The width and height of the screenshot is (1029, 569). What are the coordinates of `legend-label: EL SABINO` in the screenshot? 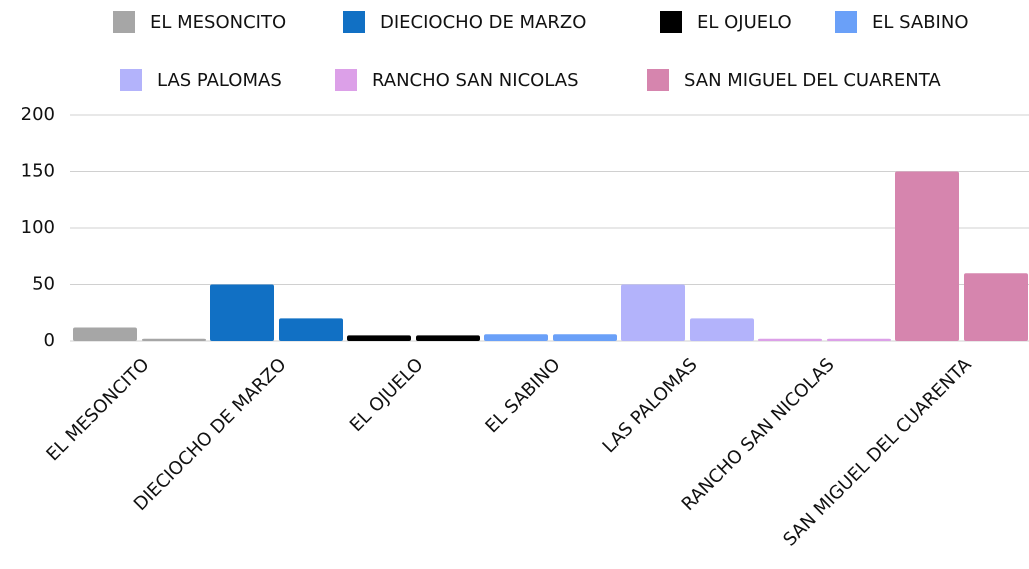 It's located at (920, 22).